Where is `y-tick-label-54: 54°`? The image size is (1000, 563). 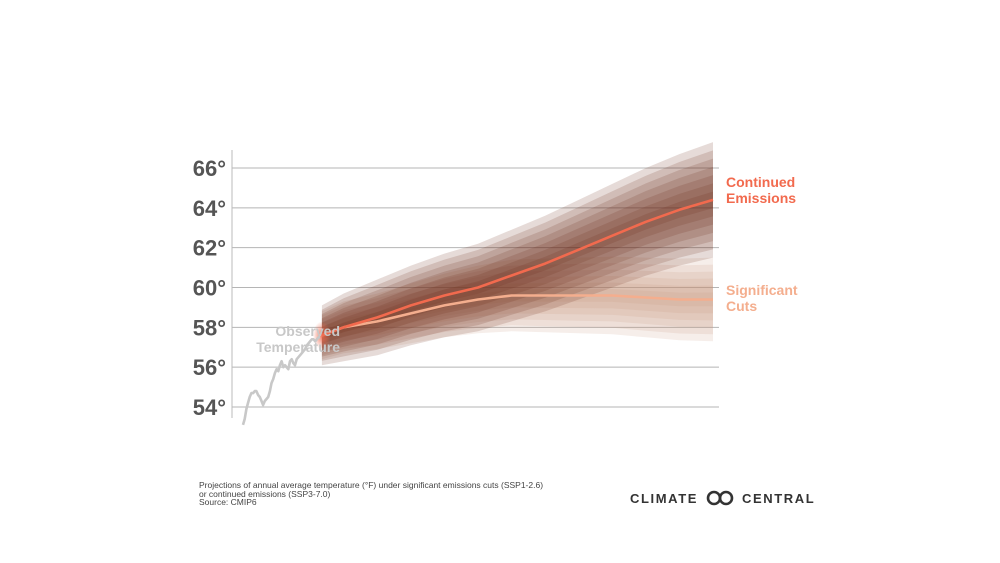
y-tick-label-54: 54° is located at coordinates (209, 407).